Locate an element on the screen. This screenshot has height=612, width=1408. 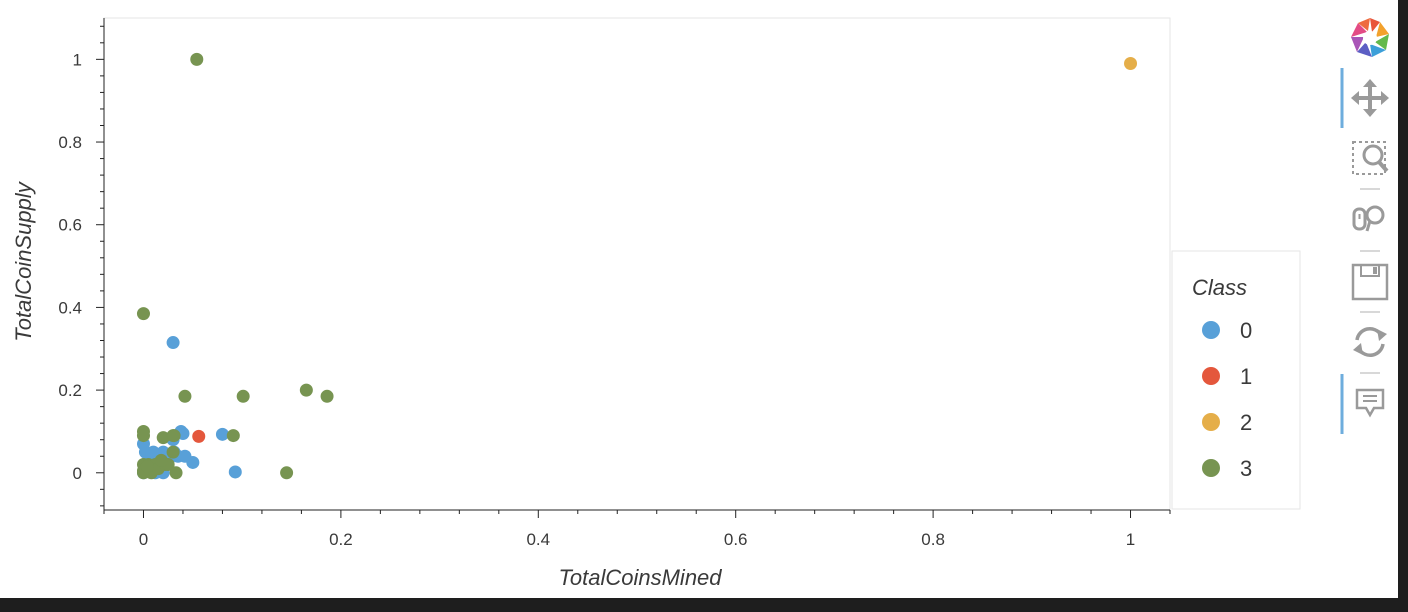
y-tick-label: 1 is located at coordinates (77, 59).